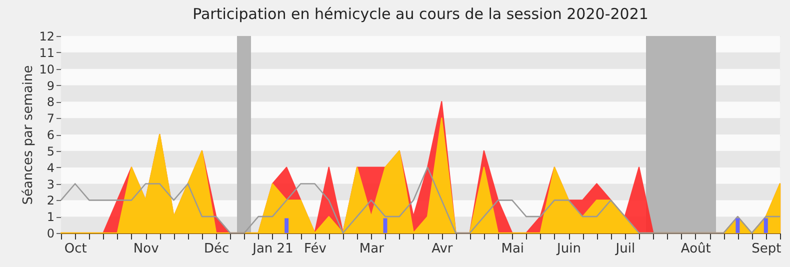  Describe the element at coordinates (50, 102) in the screenshot. I see `y-tick-label: 8` at that location.